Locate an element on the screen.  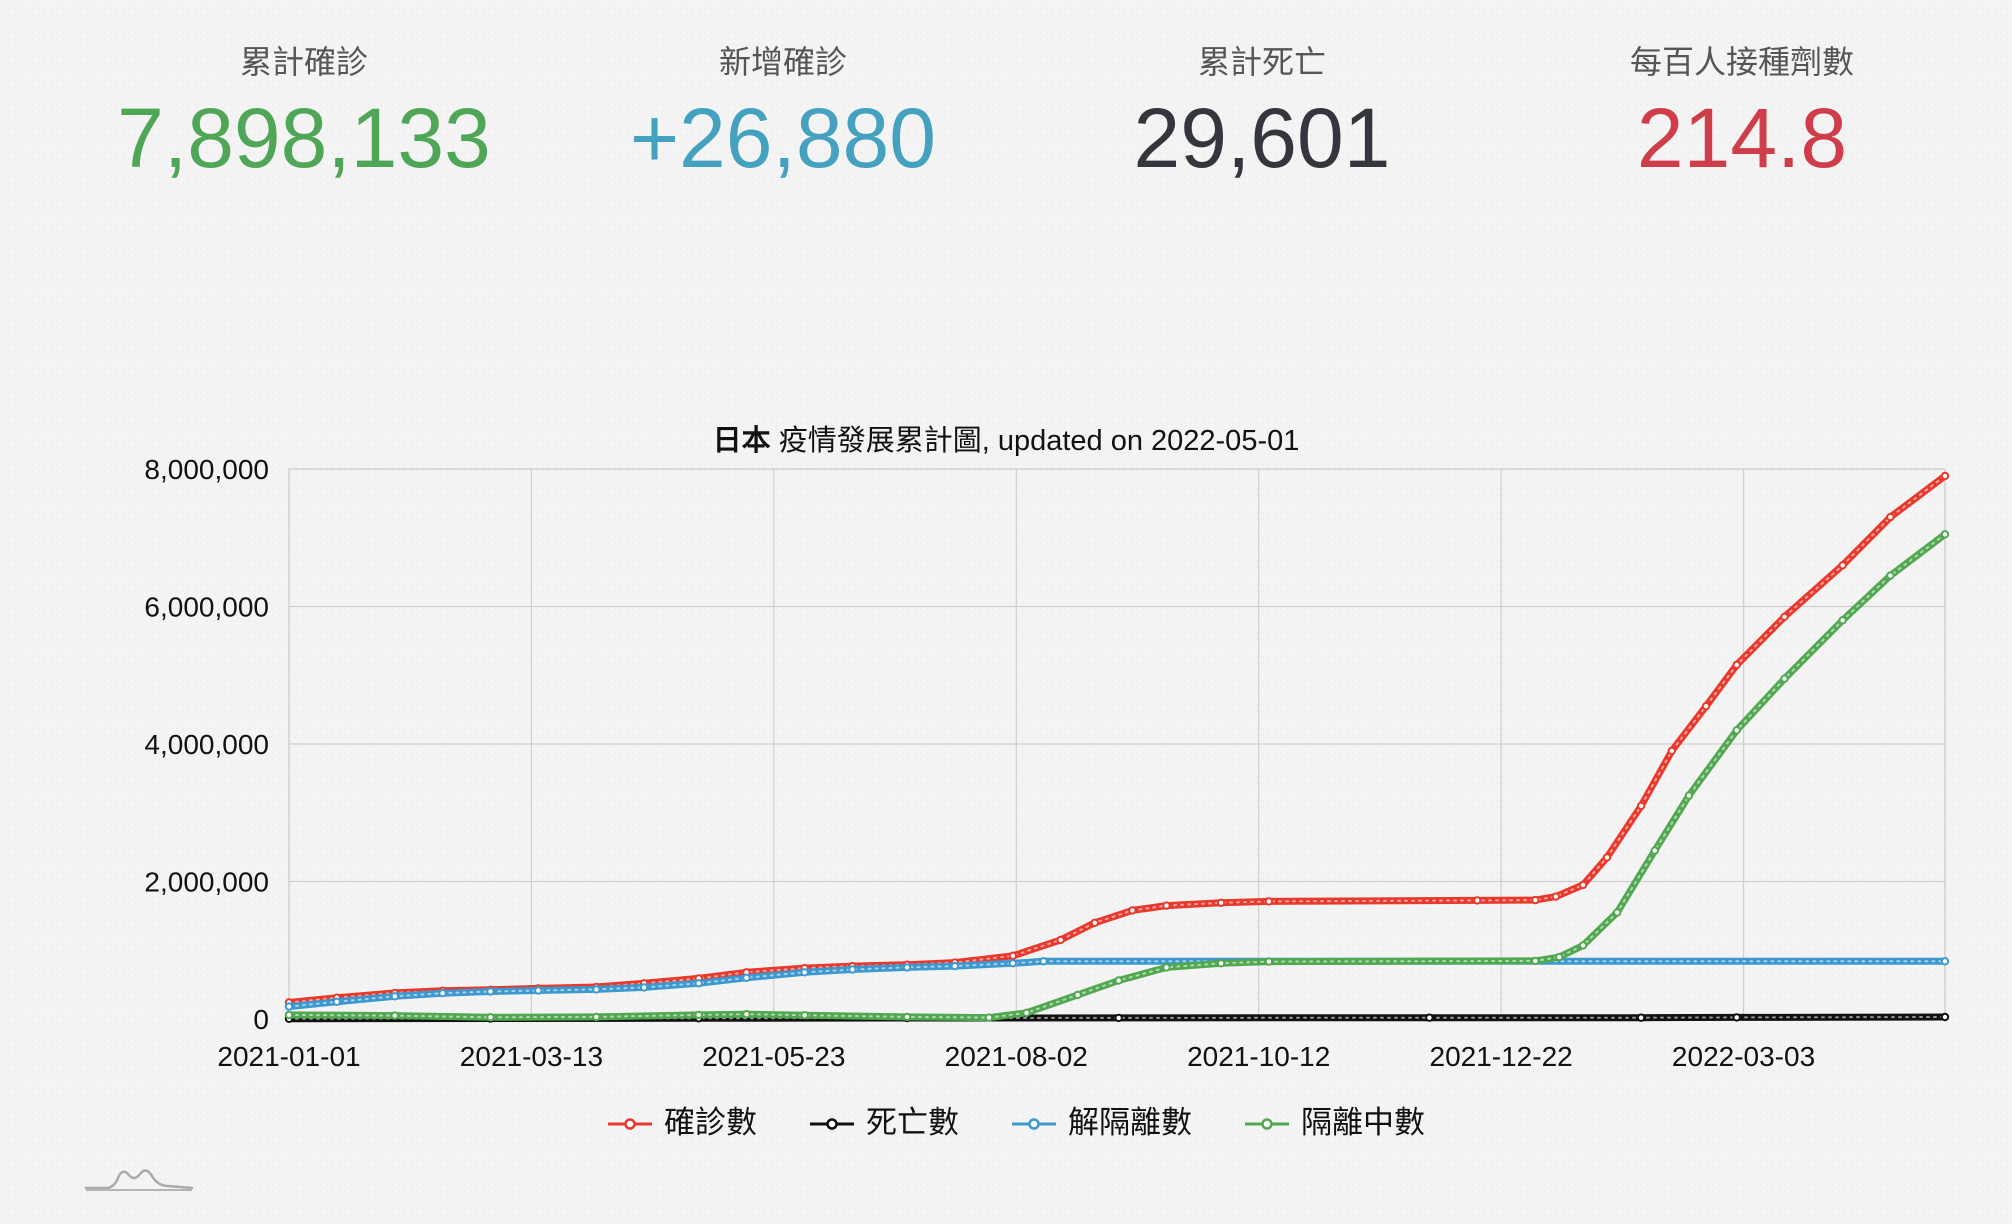
y-tick-label: 0 is located at coordinates (261, 1019).